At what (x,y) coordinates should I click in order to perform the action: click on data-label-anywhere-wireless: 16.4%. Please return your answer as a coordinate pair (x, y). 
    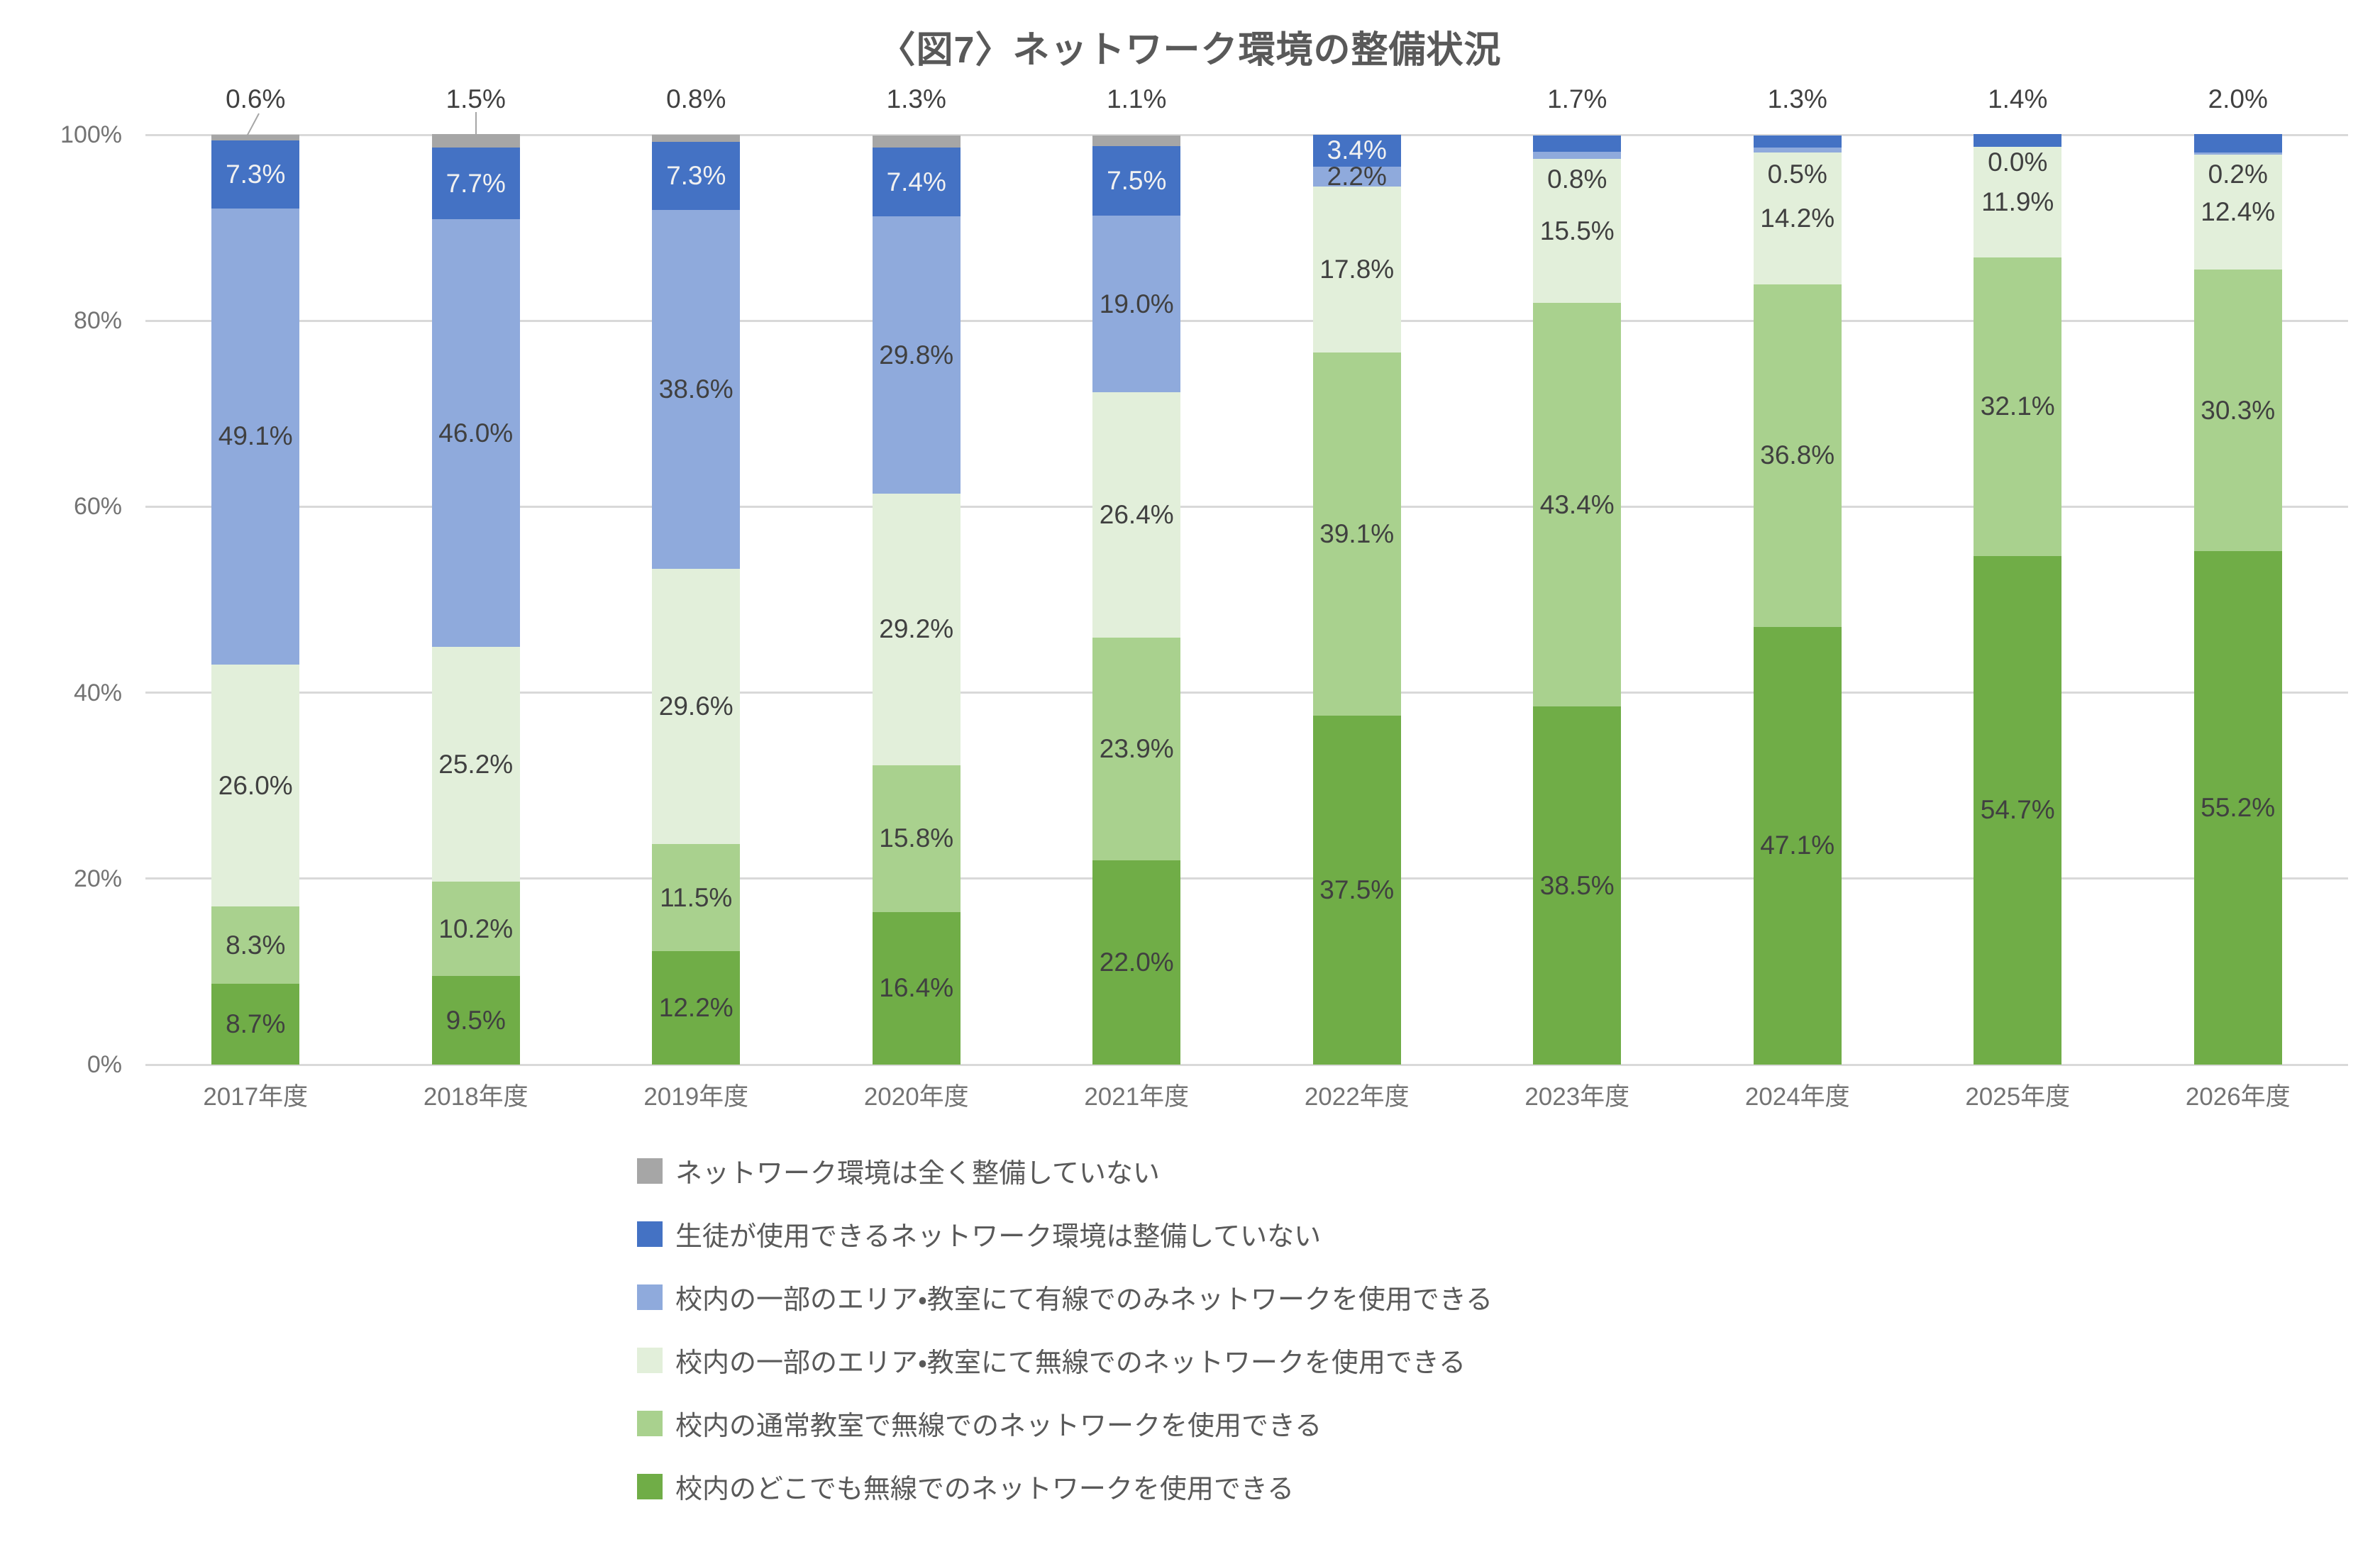
    Looking at the image, I should click on (917, 988).